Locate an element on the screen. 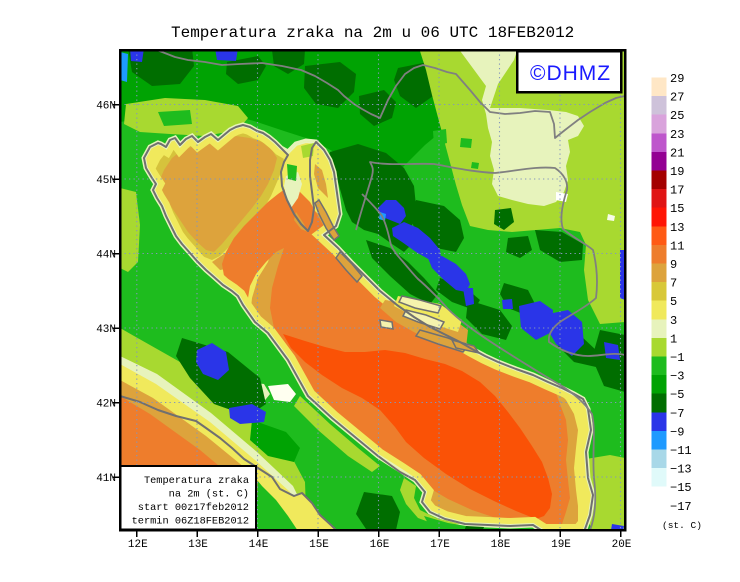 Image resolution: width=740 pixels, height=582 pixels. svg-text: termin 06Z18FEB2012 is located at coordinates (190, 522).